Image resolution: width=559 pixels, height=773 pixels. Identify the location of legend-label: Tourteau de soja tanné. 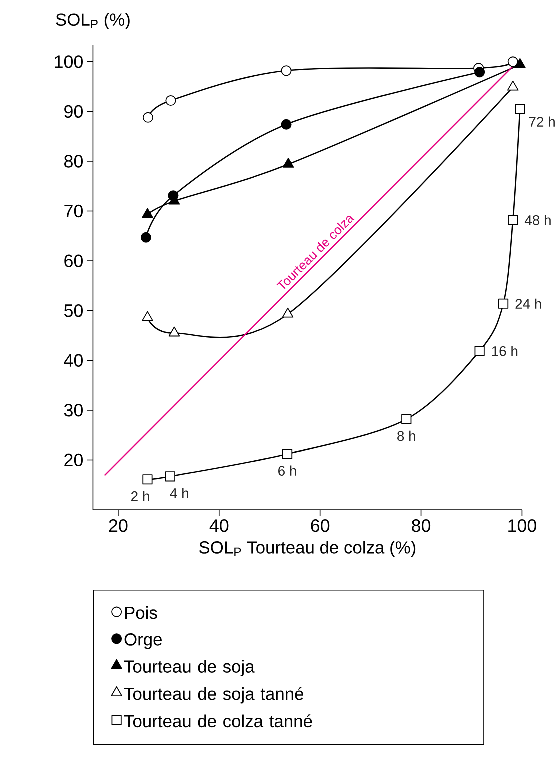
(214, 695).